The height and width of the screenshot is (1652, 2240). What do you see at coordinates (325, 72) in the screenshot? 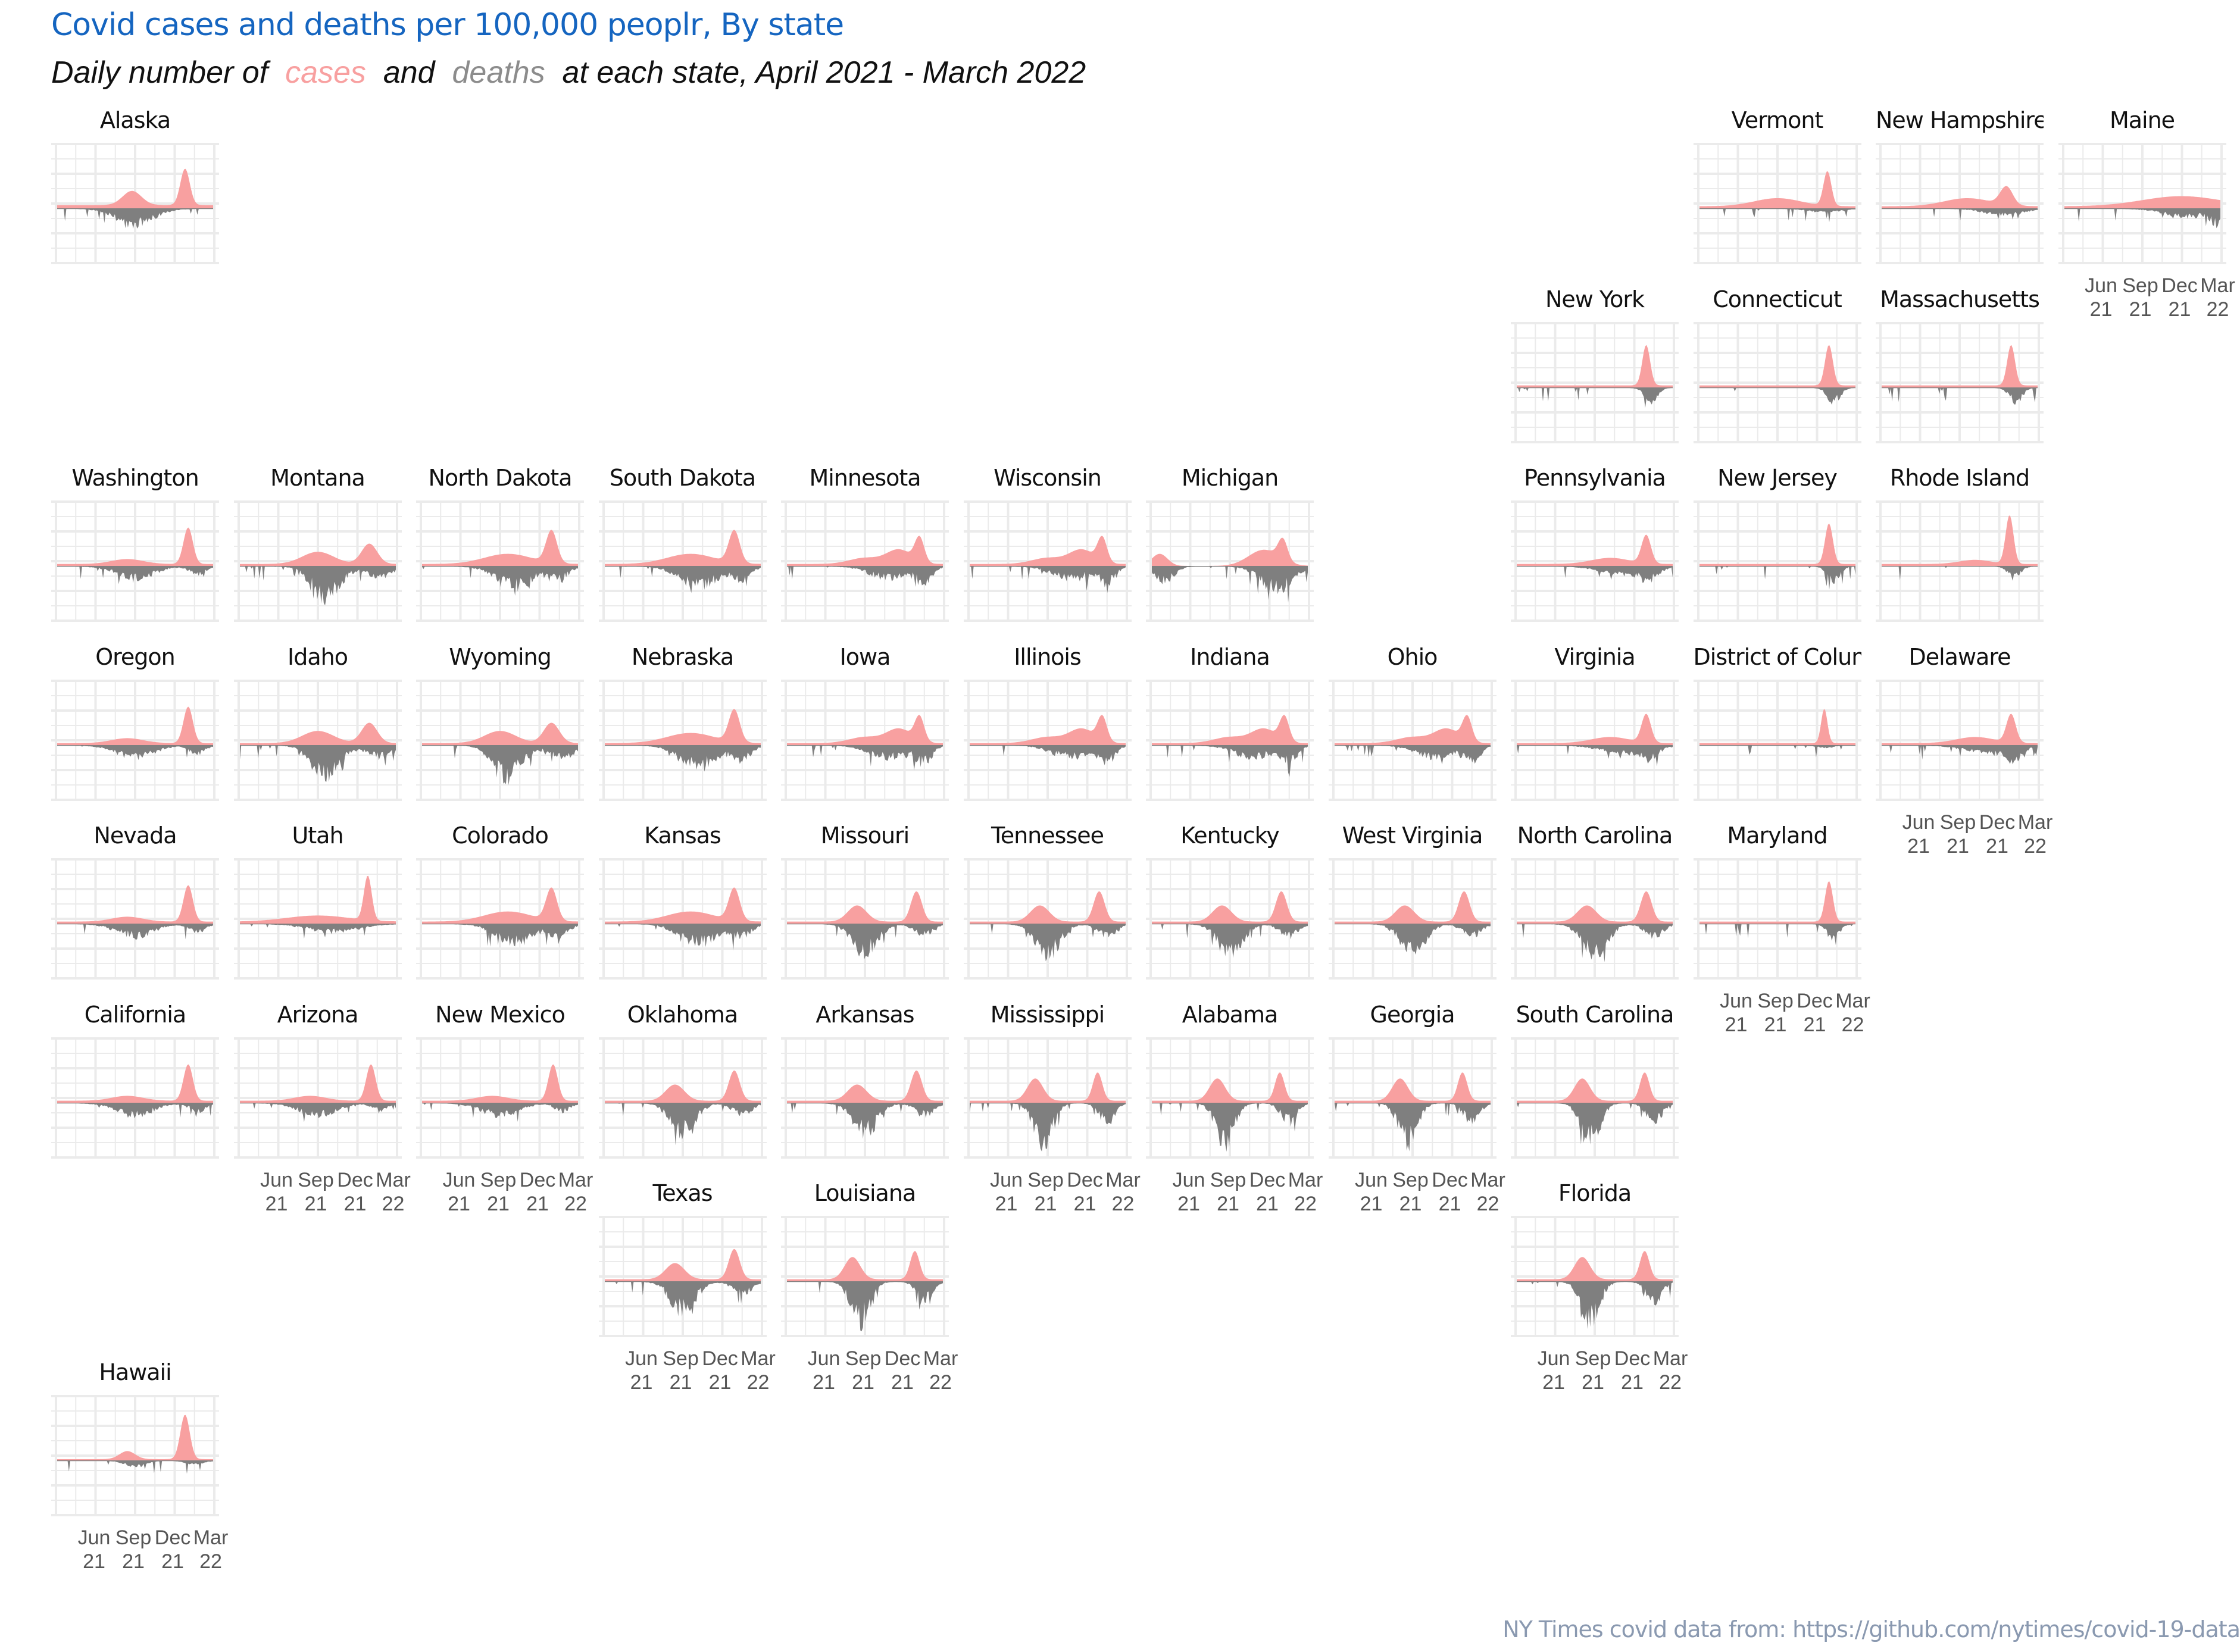
I see `subtitle-cases-word: cases` at bounding box center [325, 72].